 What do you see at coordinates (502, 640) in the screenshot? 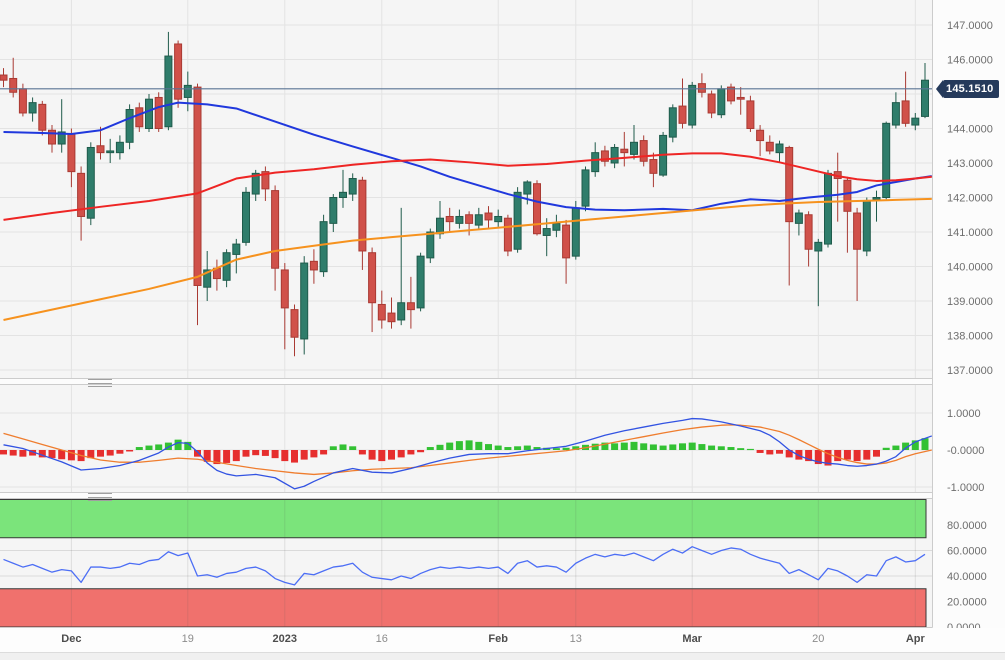
I see `time-axis: Dec 19 2023 16 Feb 13 Mar 20 Apr` at bounding box center [502, 640].